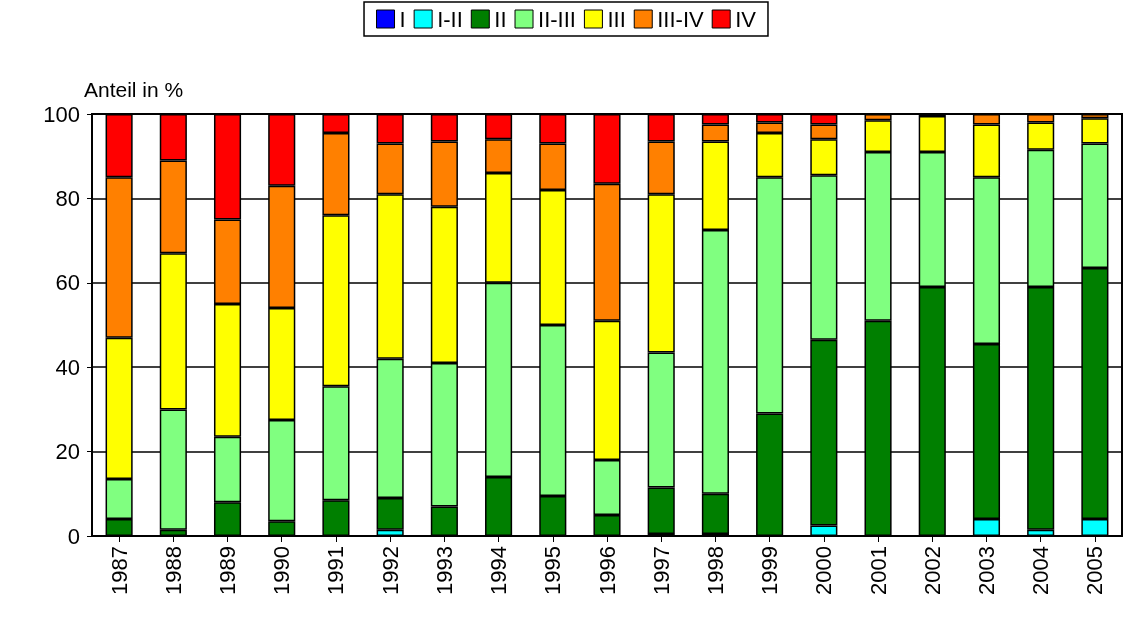  I want to click on x-tick-label: 2001, so click(878, 570).